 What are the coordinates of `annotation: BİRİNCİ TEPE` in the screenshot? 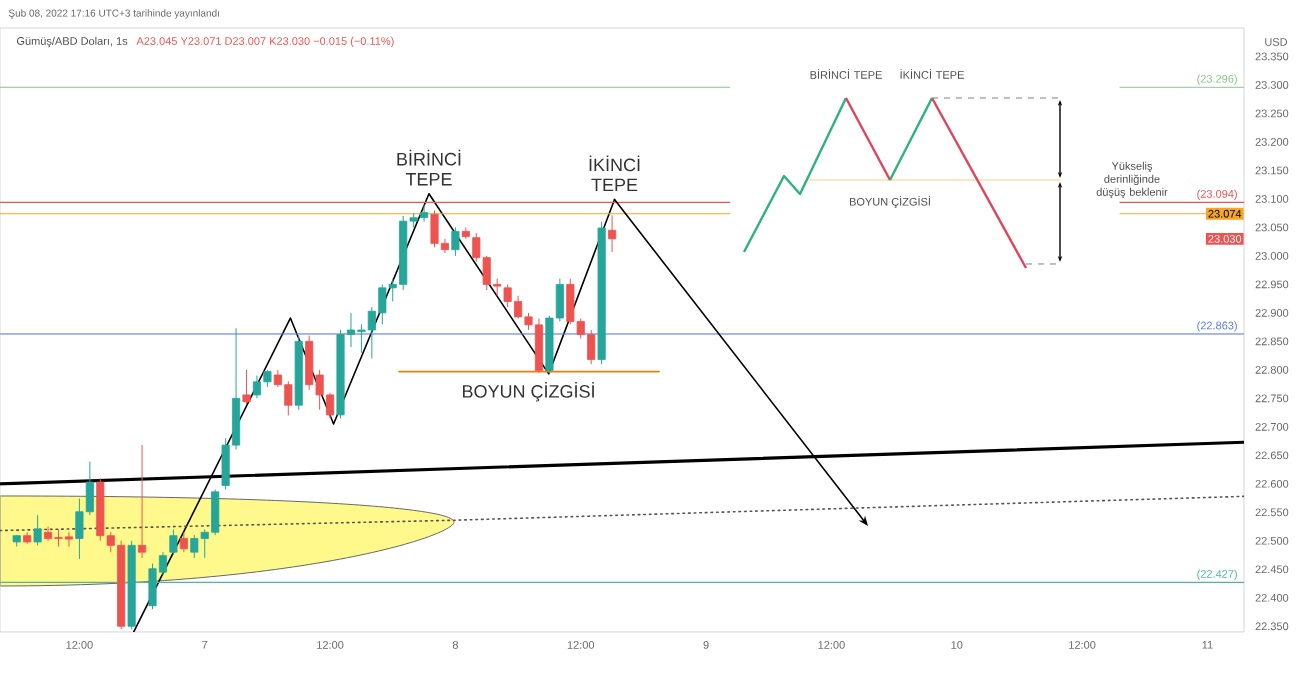 It's located at (429, 167).